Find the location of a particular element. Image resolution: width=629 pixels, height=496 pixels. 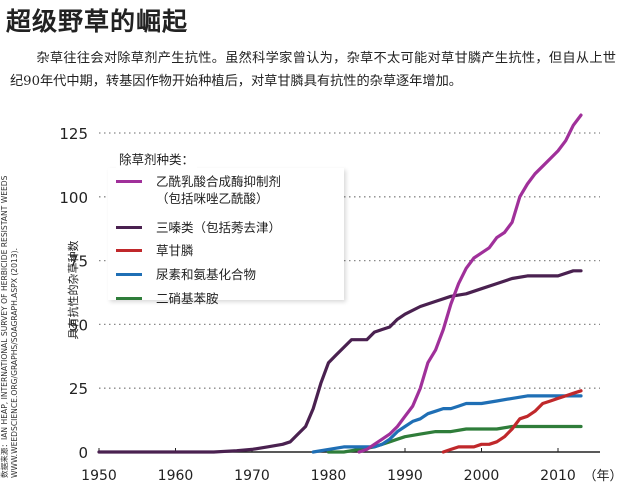

legend-label-line2-0: （包括咪唑乙酰酸） is located at coordinates (212, 198).